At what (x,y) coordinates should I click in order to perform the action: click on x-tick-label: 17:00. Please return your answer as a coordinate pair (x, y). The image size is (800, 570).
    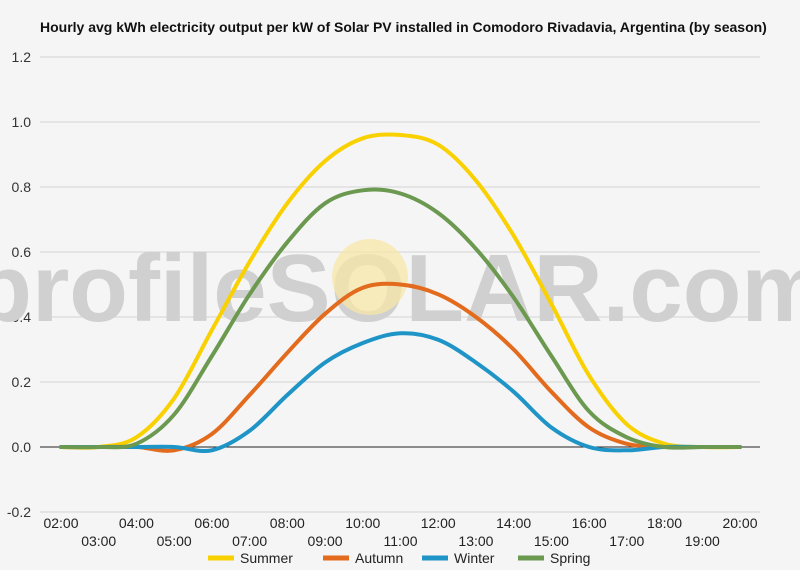
    Looking at the image, I should click on (626, 541).